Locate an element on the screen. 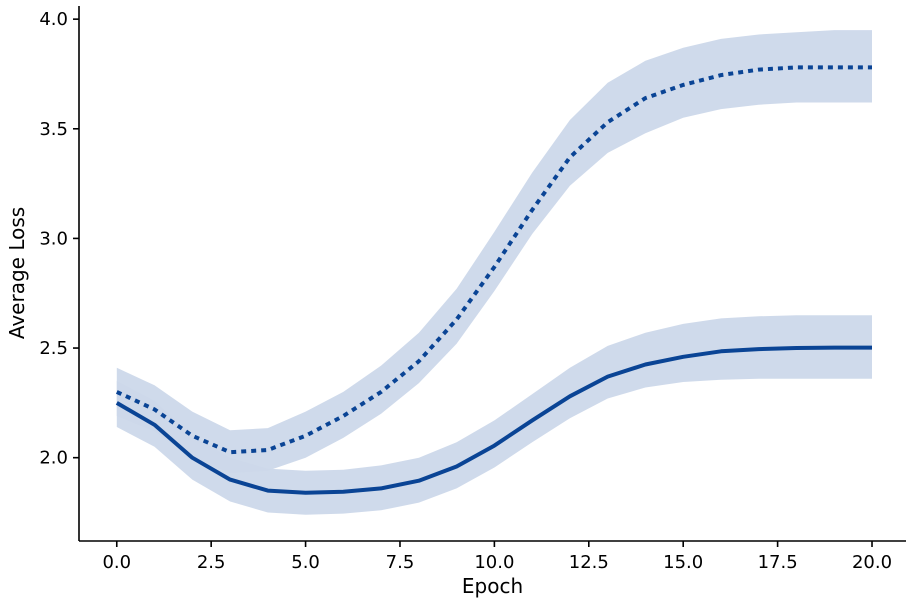 This screenshot has height=606, width=914. x-tick-label: 10.0 is located at coordinates (494, 562).